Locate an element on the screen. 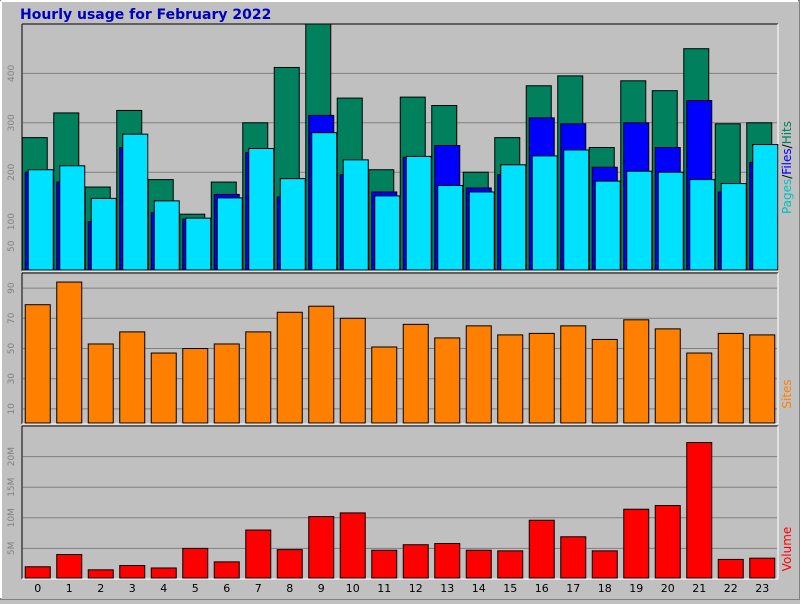  xtick-label-5: 5 is located at coordinates (195, 588).